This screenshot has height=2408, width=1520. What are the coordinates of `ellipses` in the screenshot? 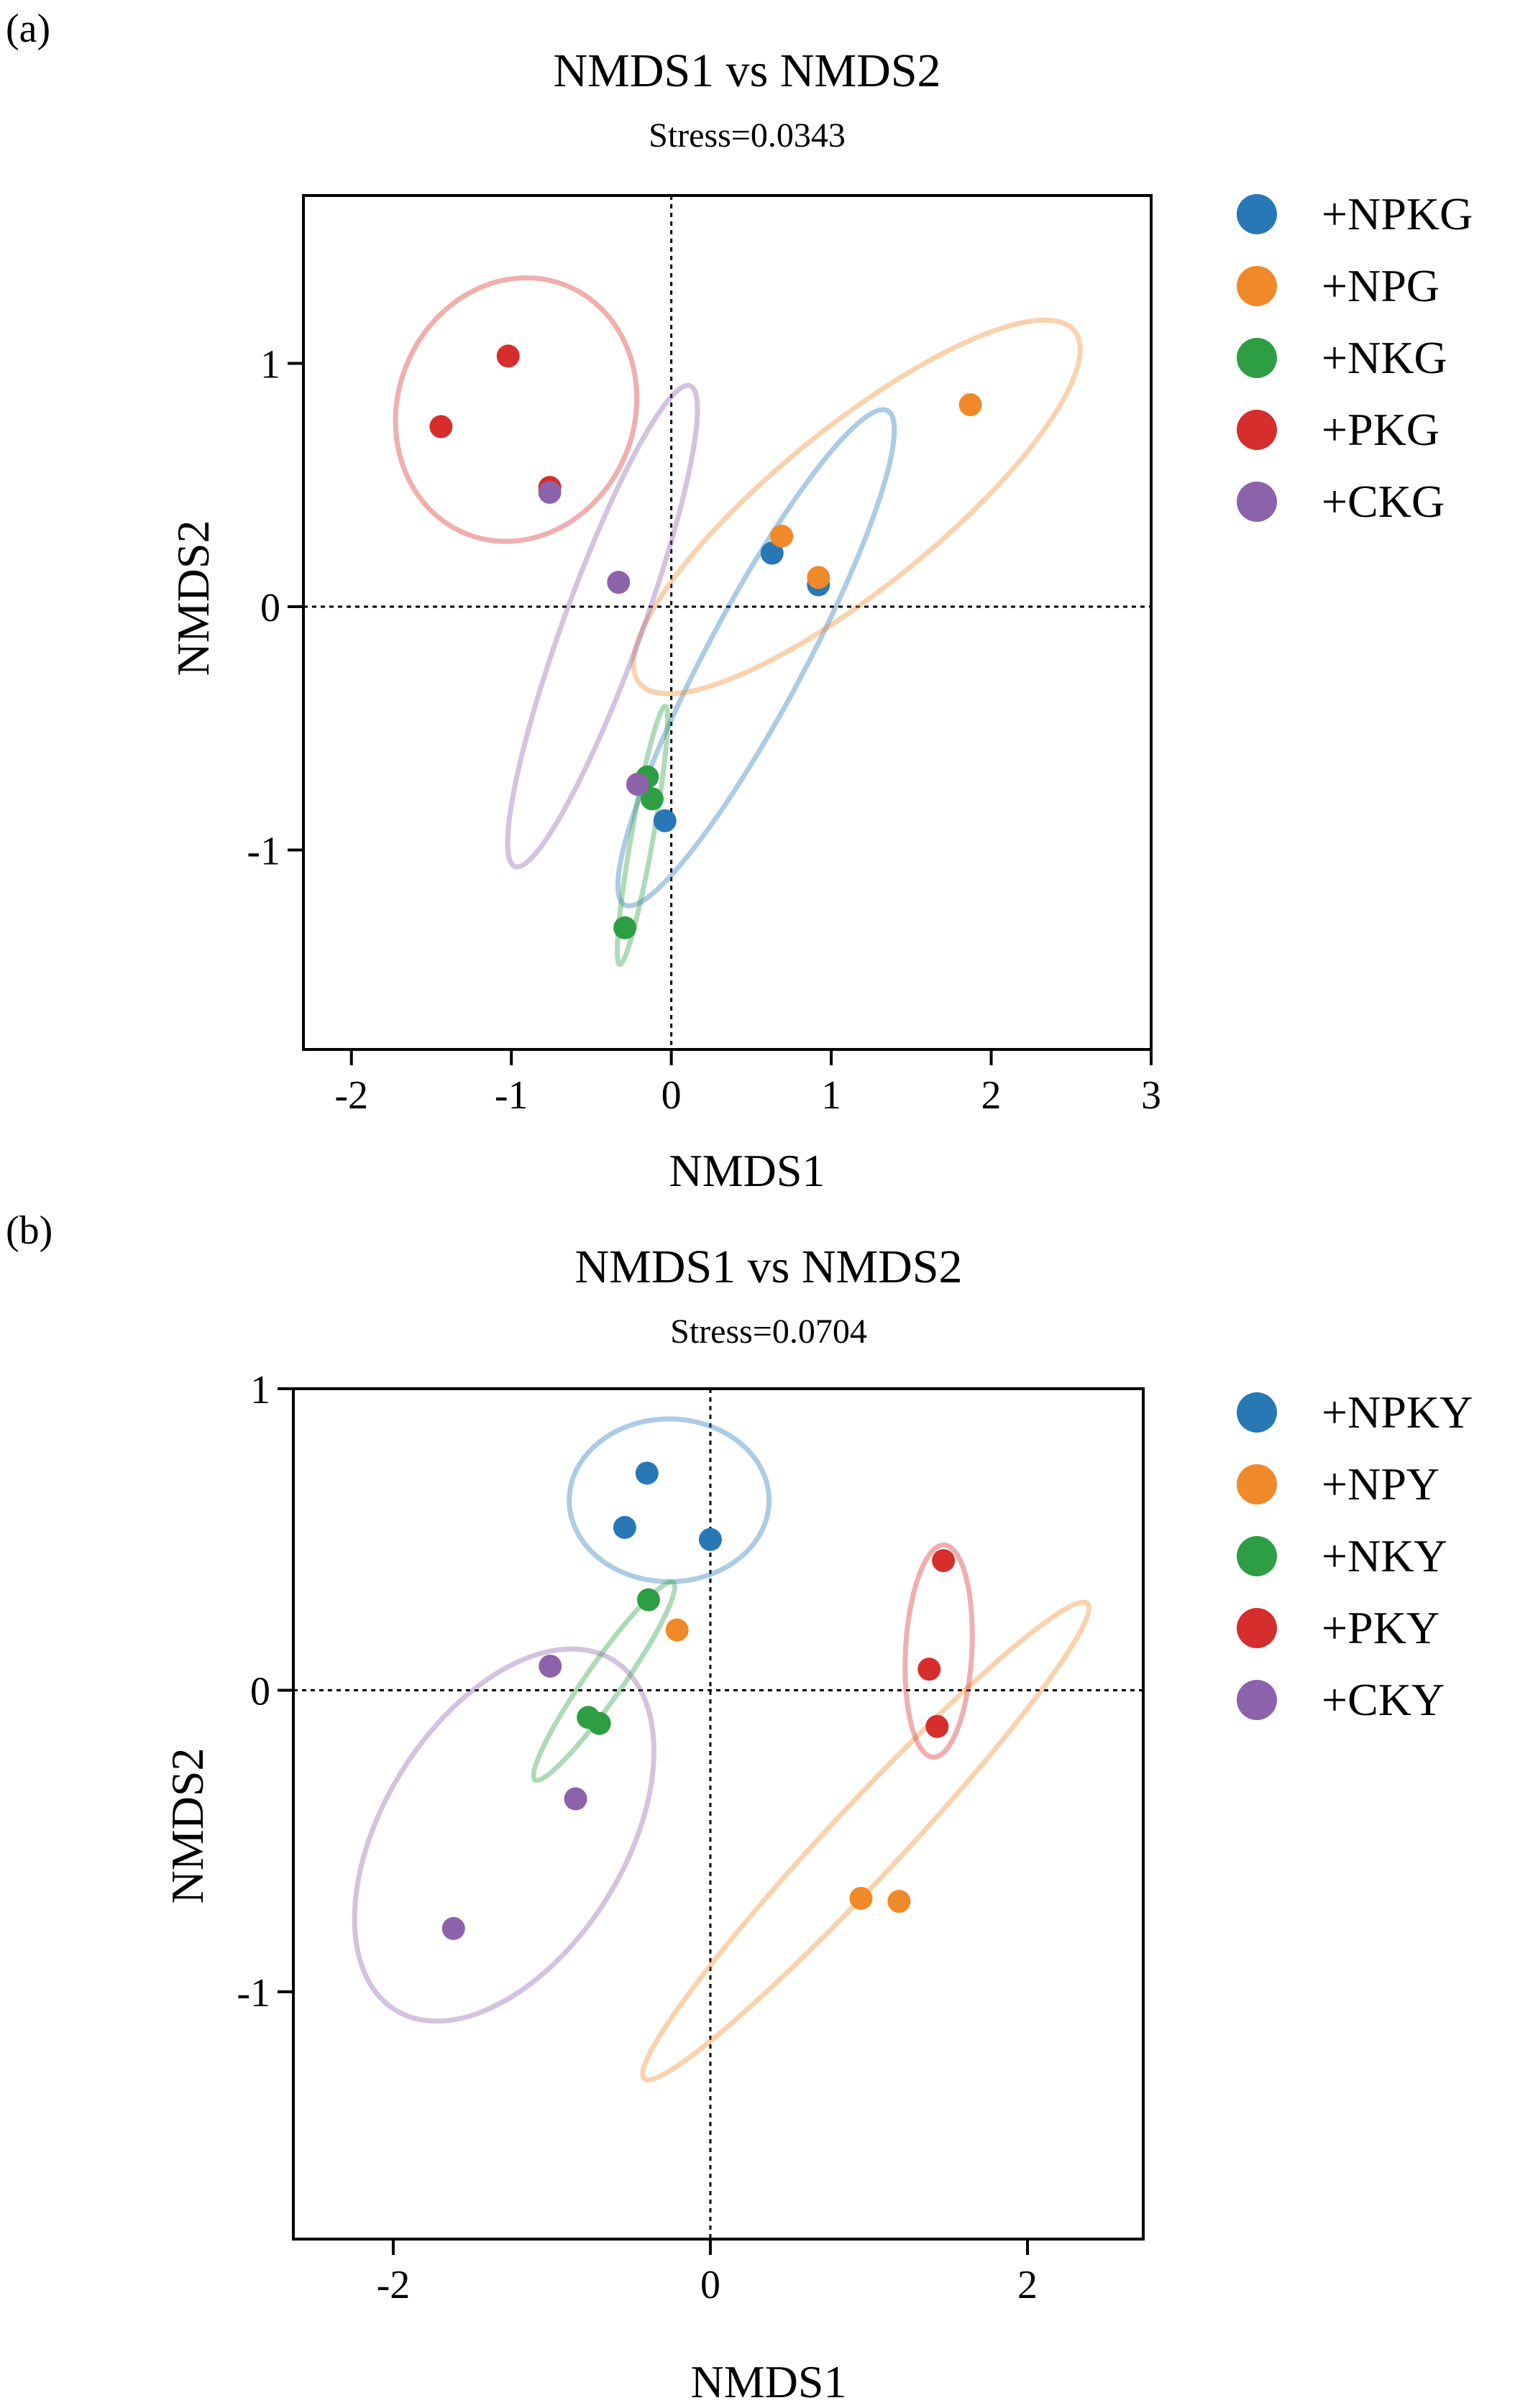 It's located at (738, 622).